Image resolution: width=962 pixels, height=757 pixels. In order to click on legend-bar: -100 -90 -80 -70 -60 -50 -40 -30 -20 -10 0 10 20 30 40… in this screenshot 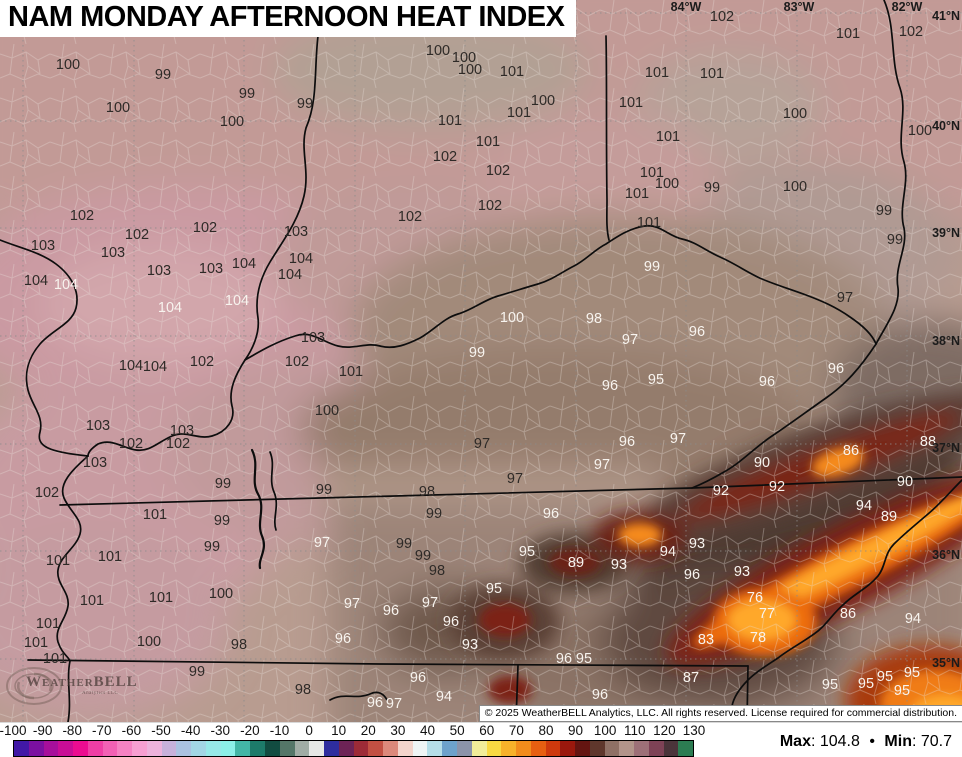, I will do `click(481, 739)`.